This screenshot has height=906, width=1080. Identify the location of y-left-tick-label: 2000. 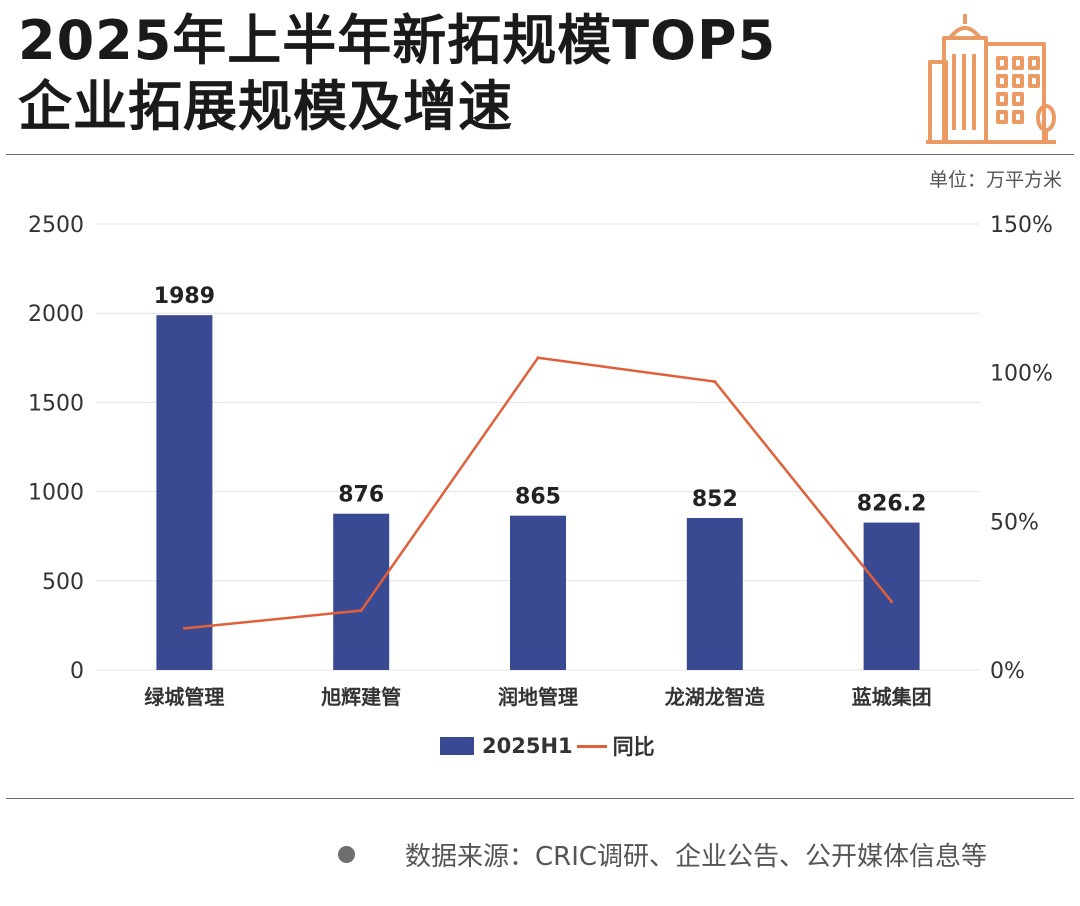
(56, 314).